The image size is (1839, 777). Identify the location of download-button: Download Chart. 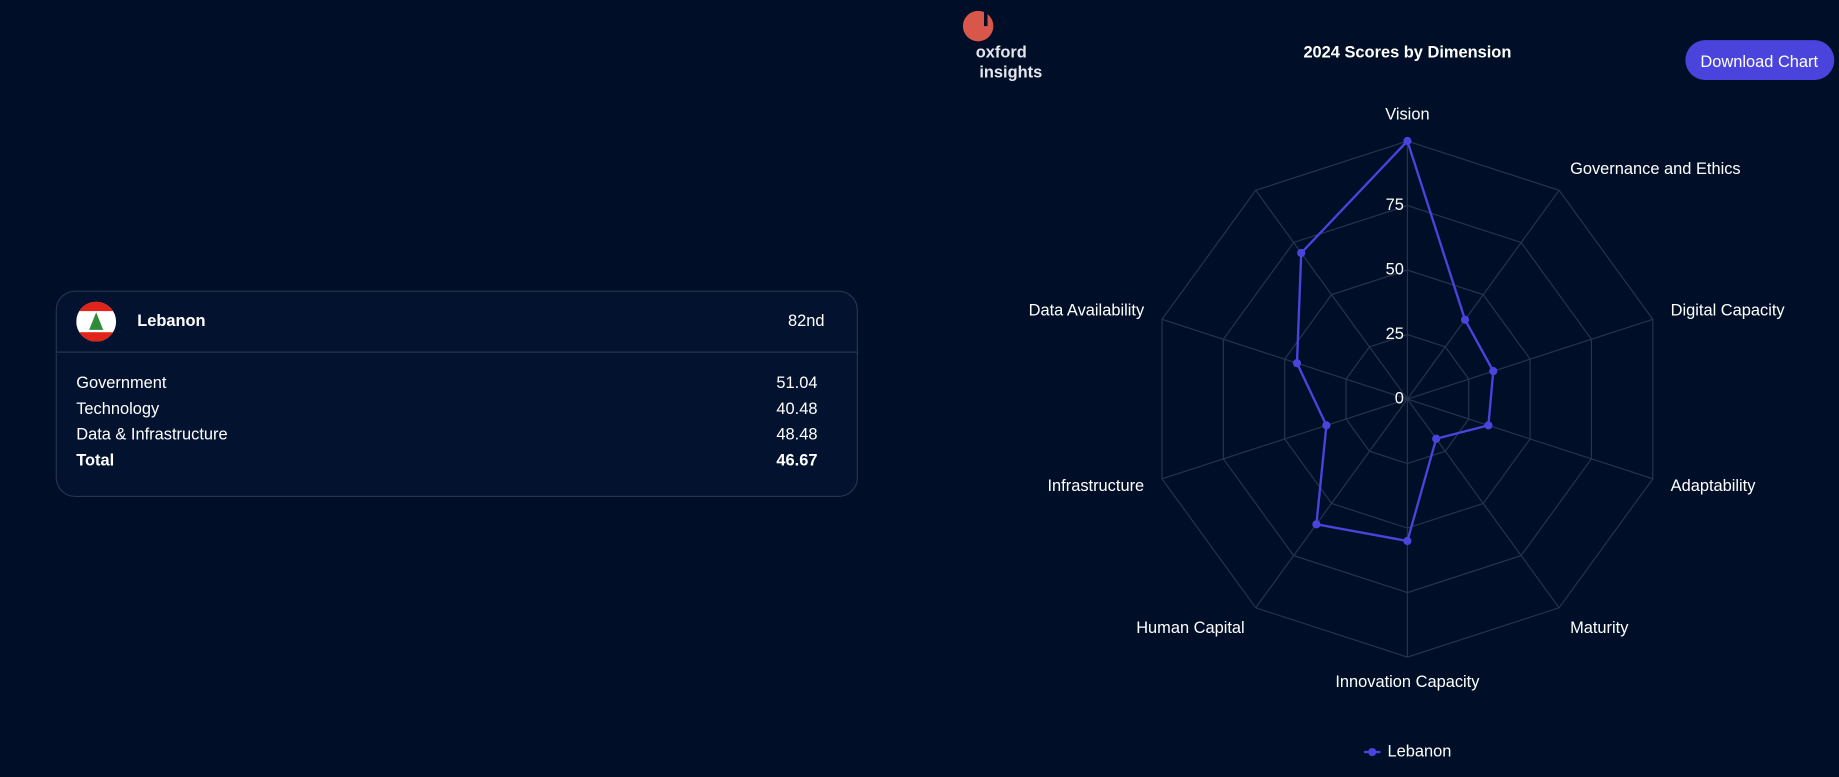
(1760, 60).